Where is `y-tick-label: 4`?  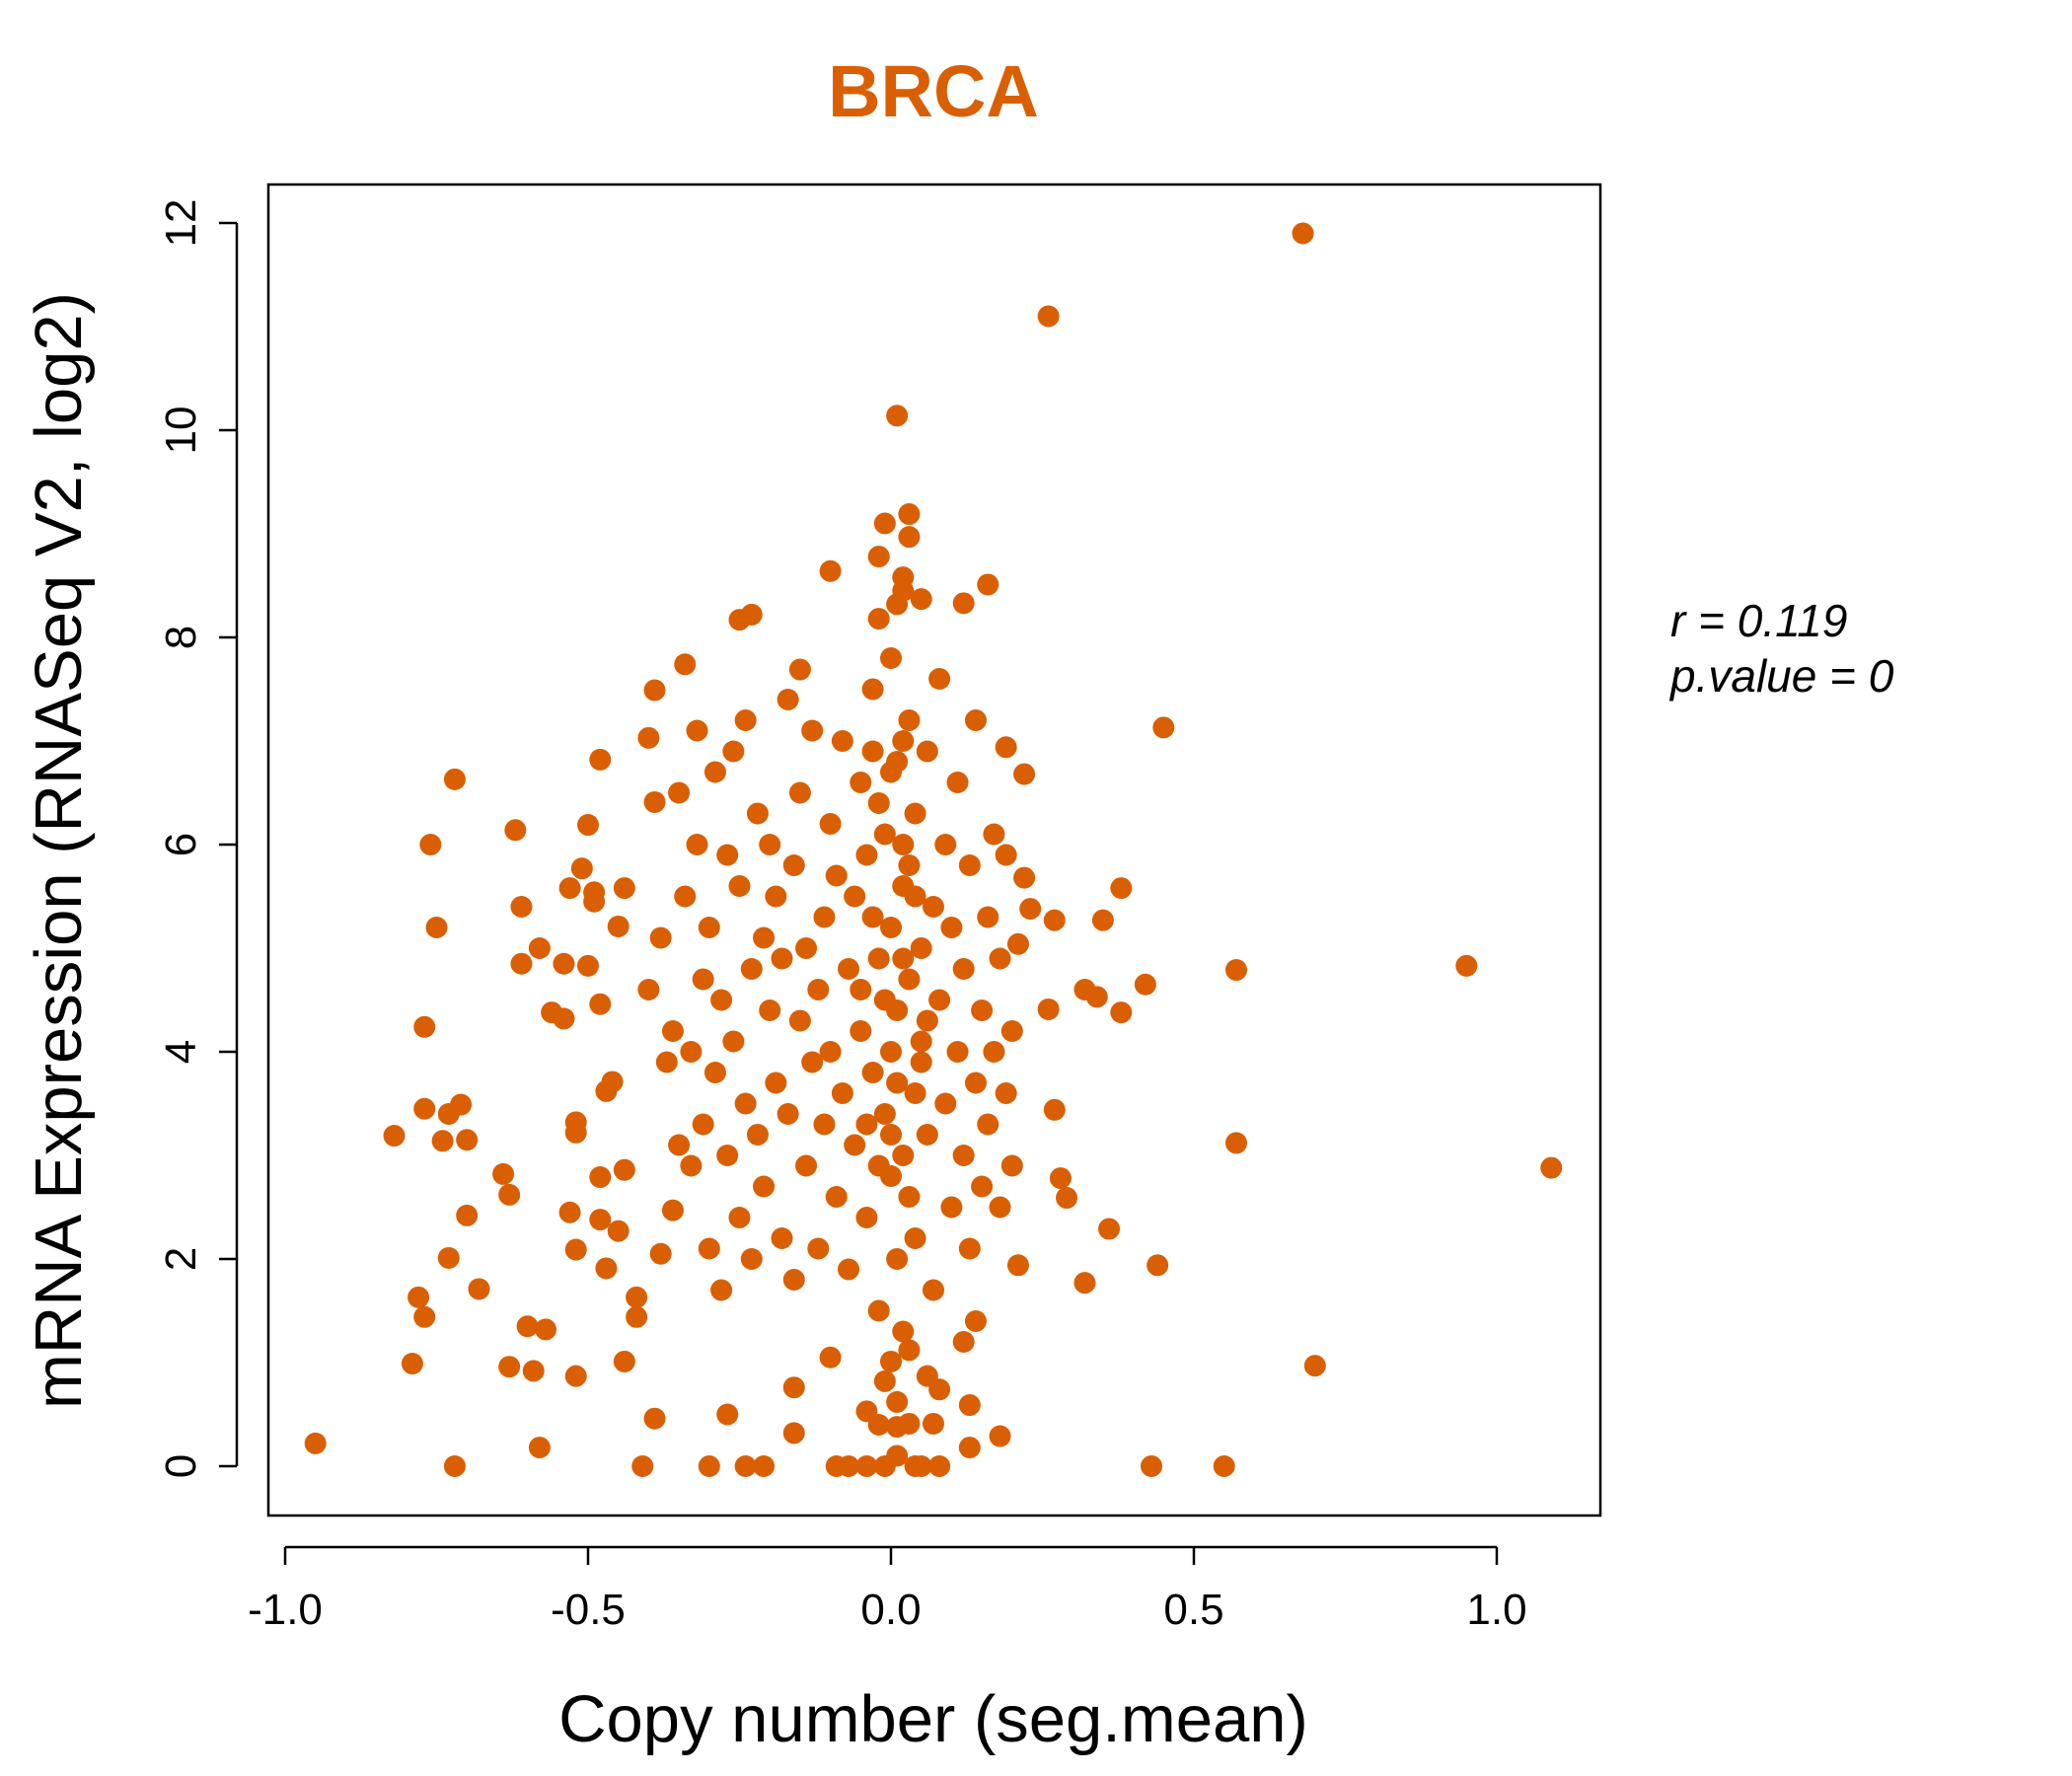
y-tick-label: 4 is located at coordinates (181, 1052).